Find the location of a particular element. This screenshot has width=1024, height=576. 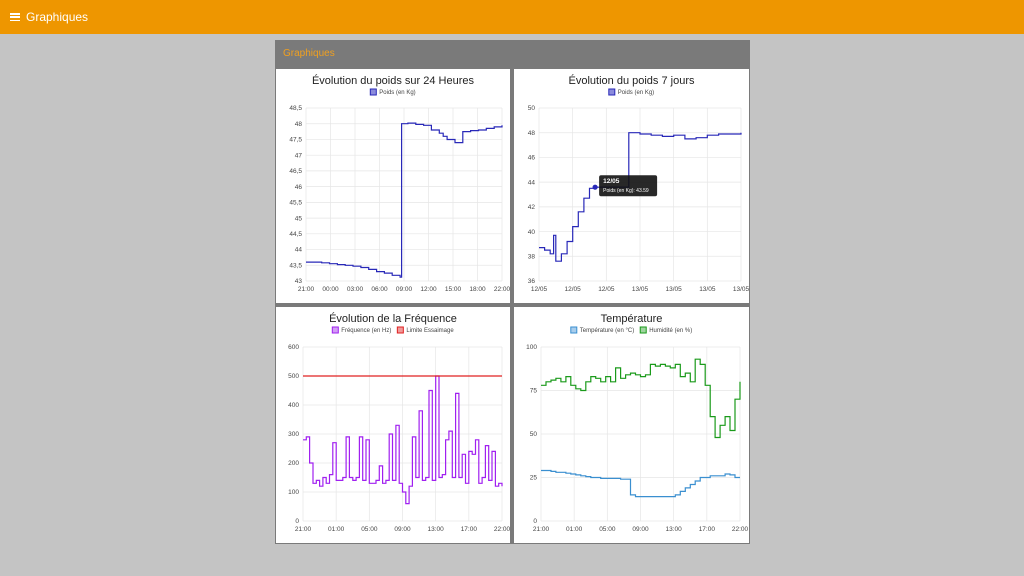

tooltip-title: 12/05 is located at coordinates (611, 181).